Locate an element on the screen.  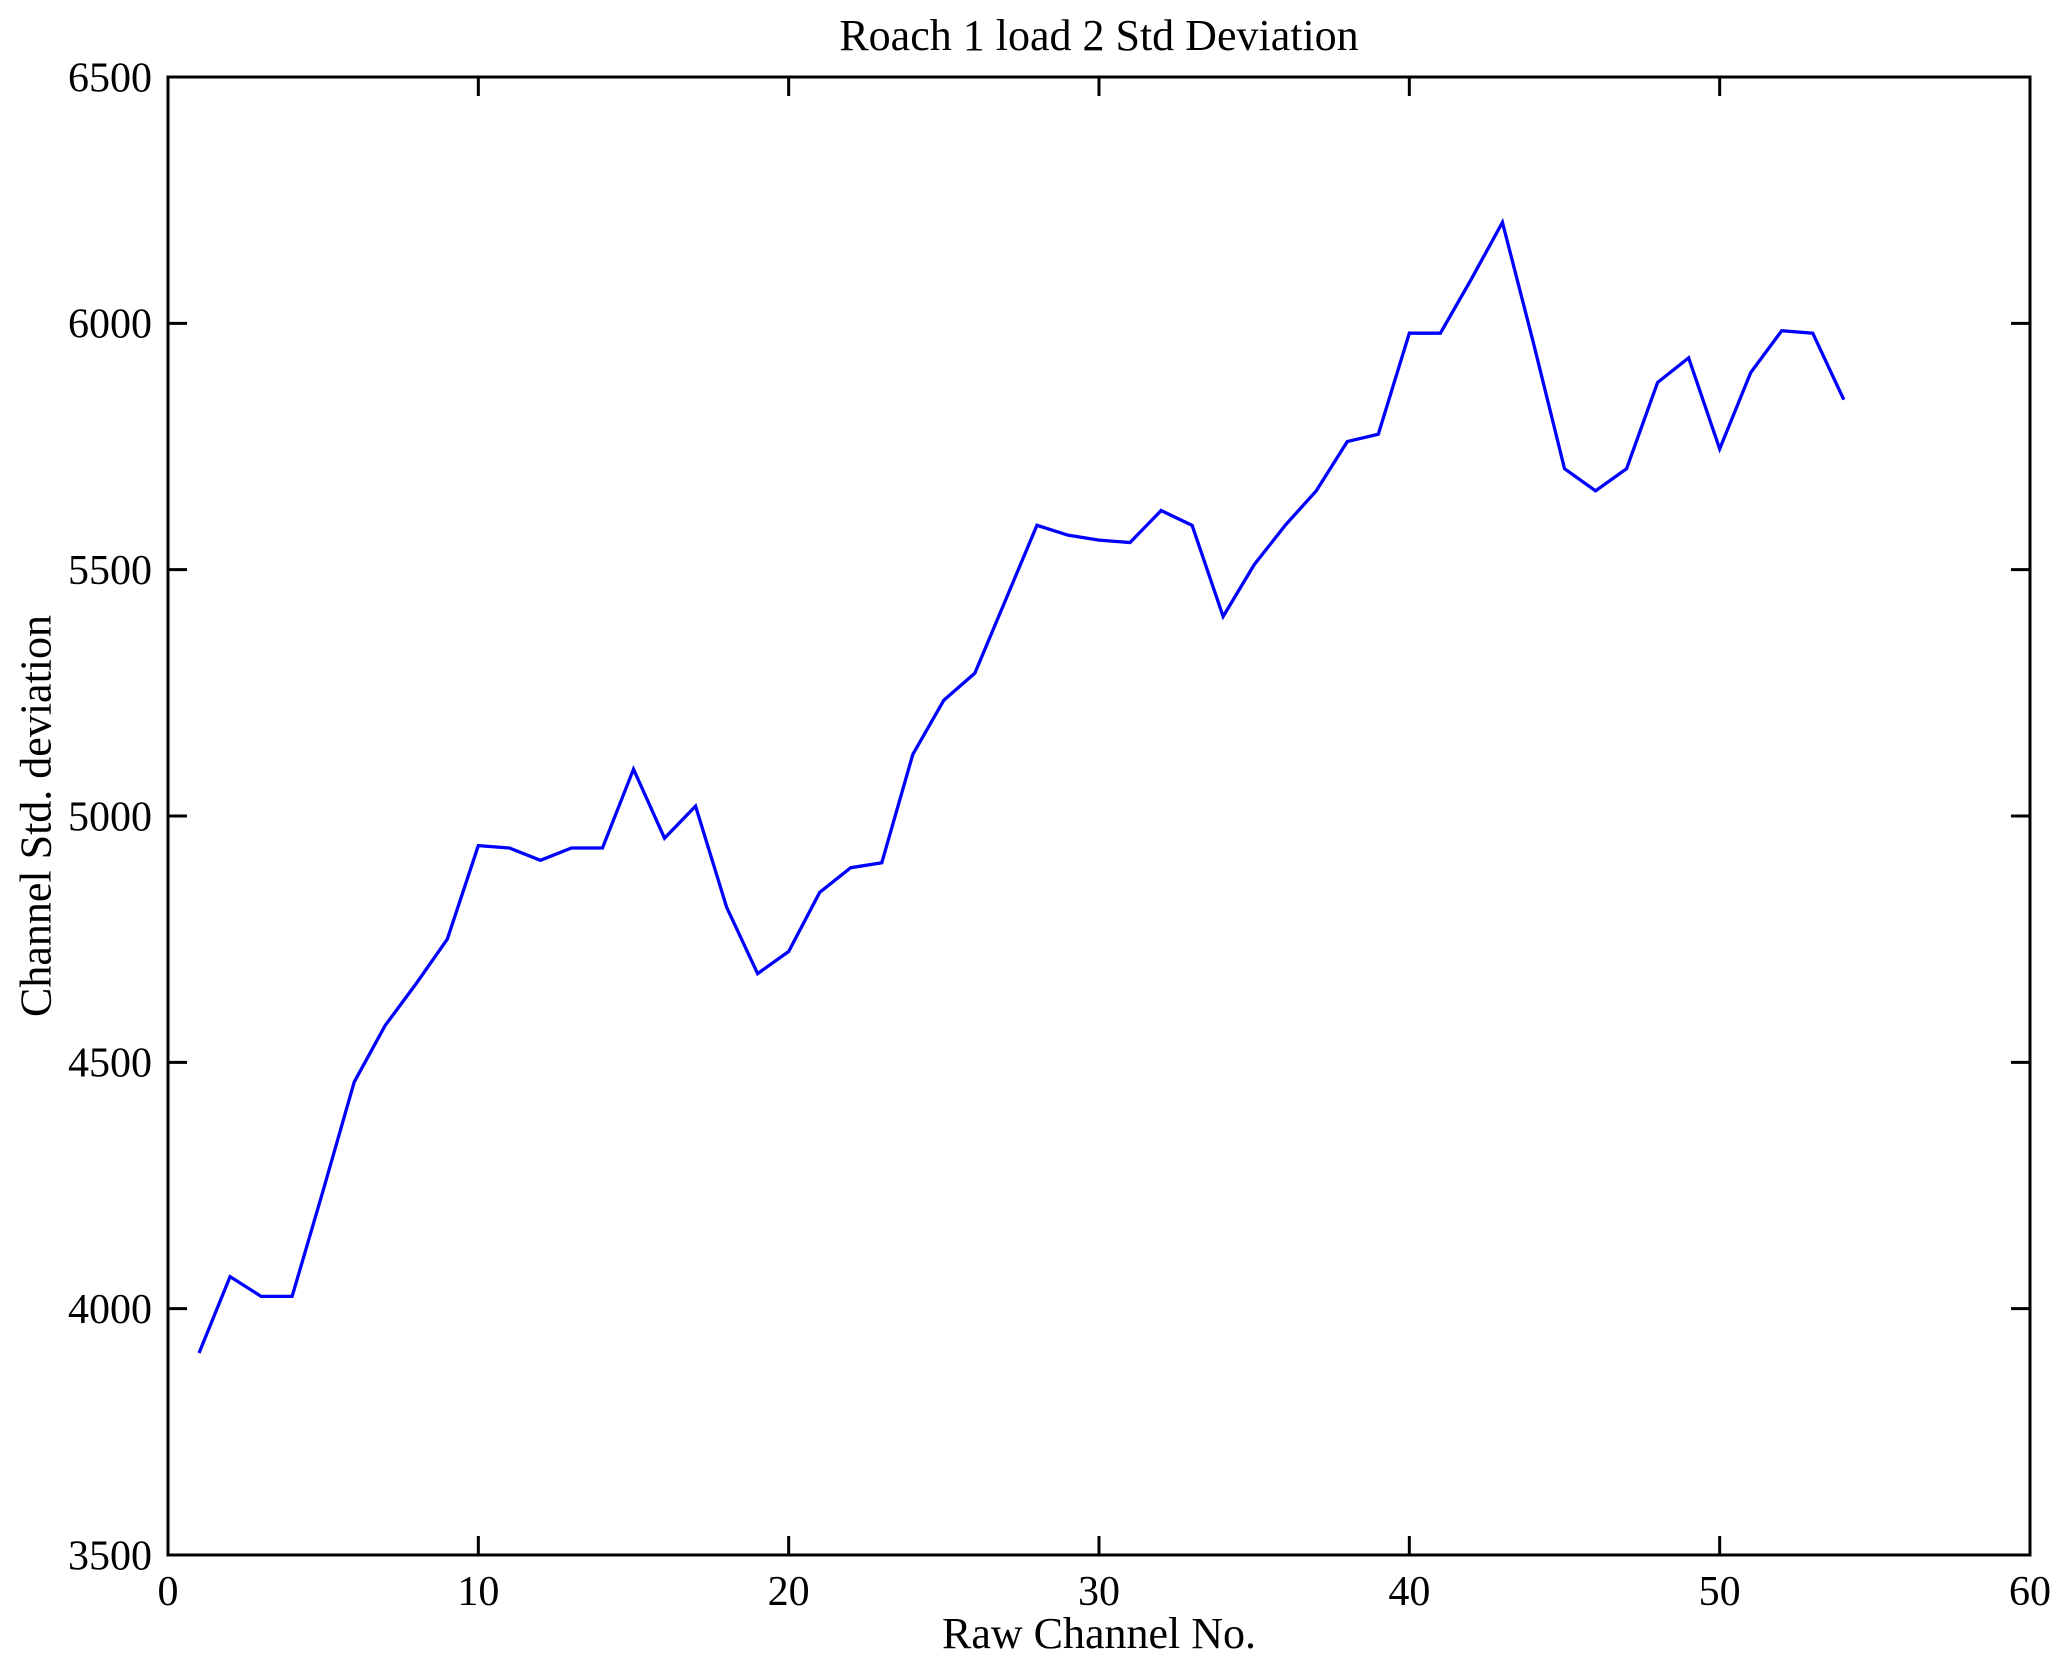
y-tick-label: 5000 is located at coordinates (110, 817).